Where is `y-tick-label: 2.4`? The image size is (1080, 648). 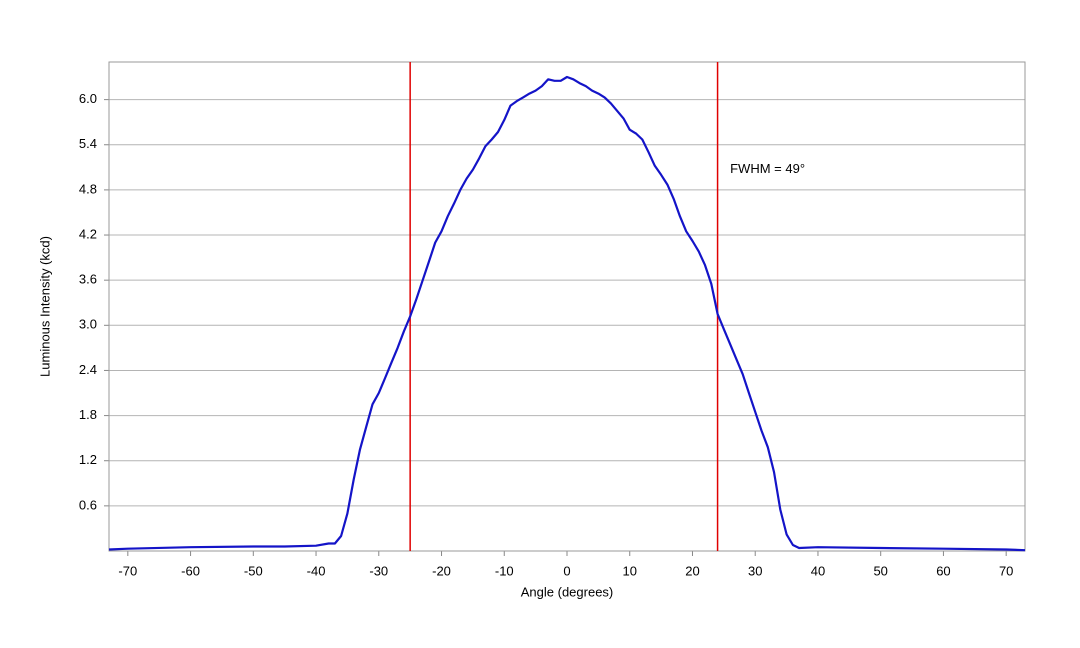 y-tick-label: 2.4 is located at coordinates (88, 369).